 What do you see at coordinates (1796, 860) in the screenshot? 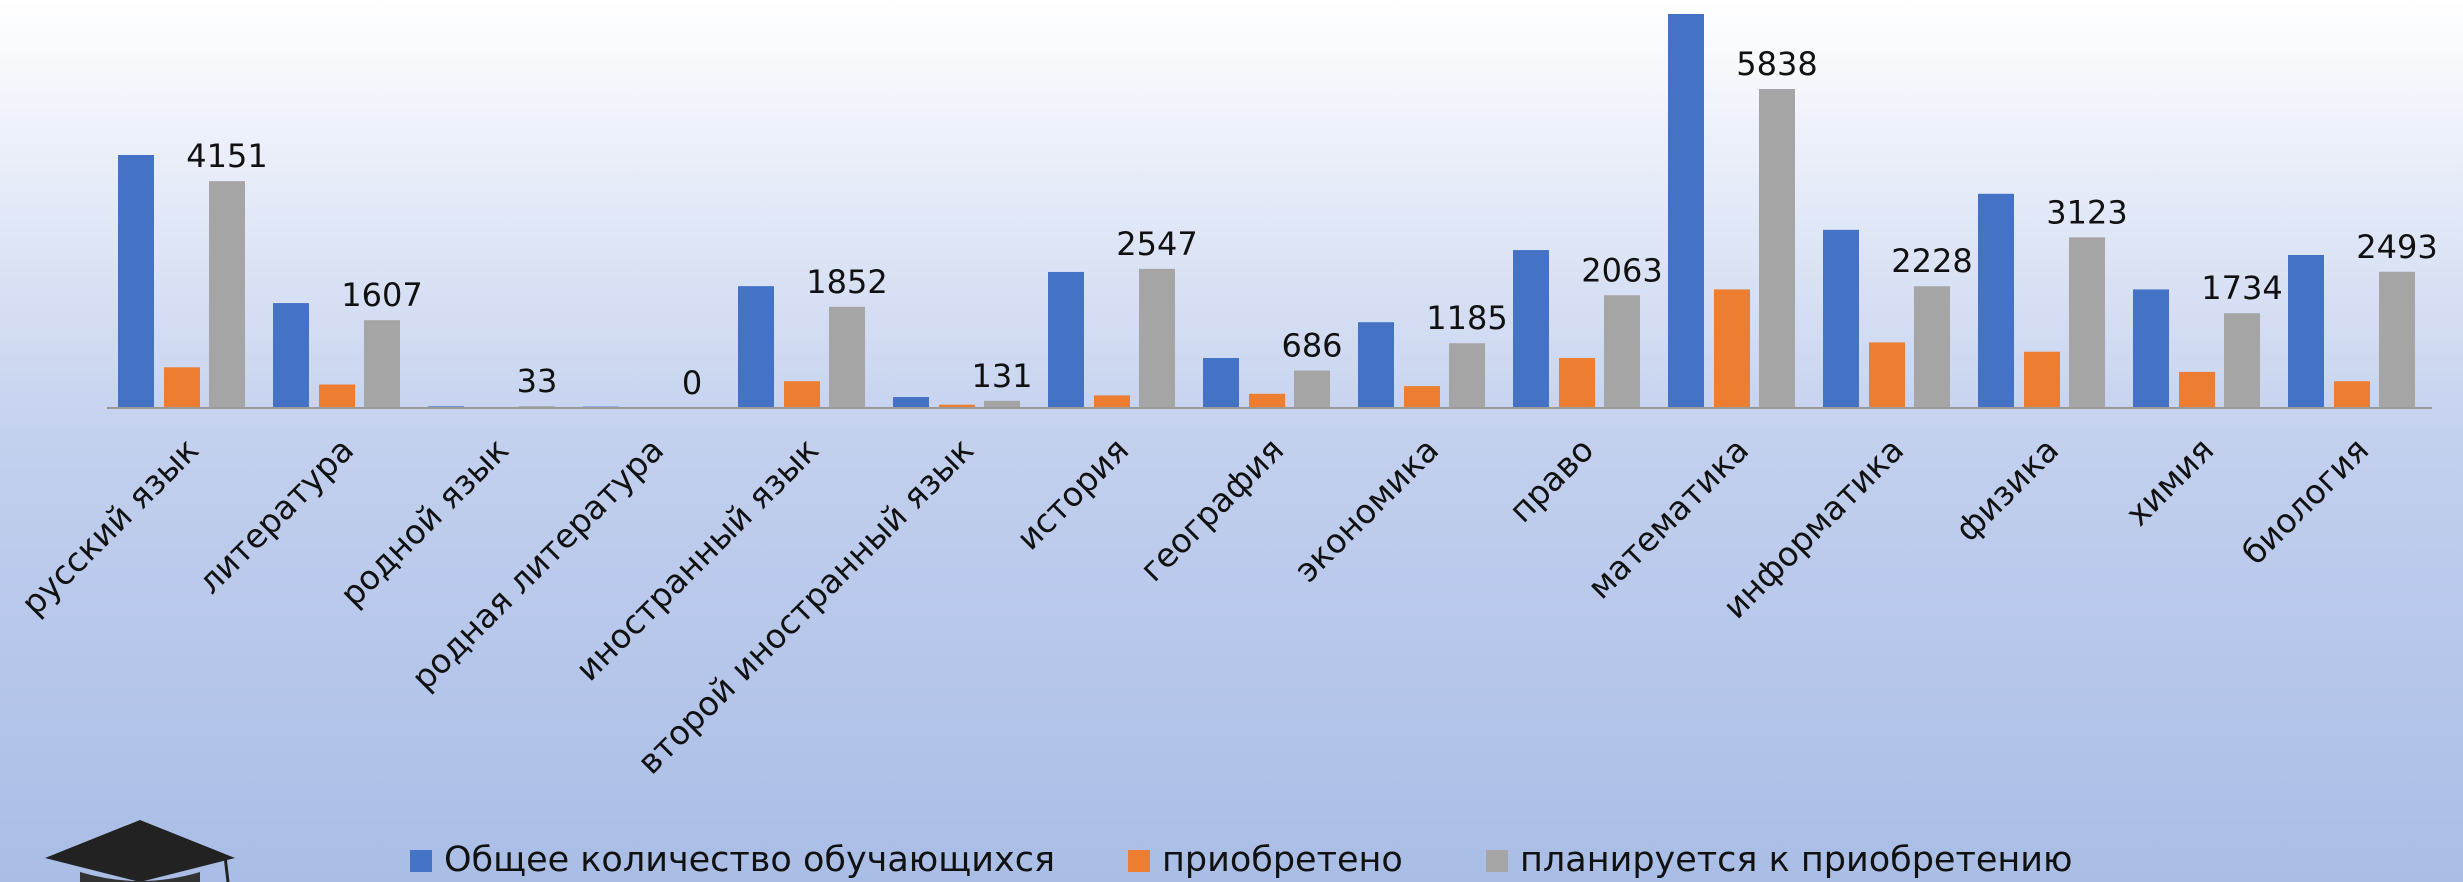
I see `legend-label: планируется к приобретению` at bounding box center [1796, 860].